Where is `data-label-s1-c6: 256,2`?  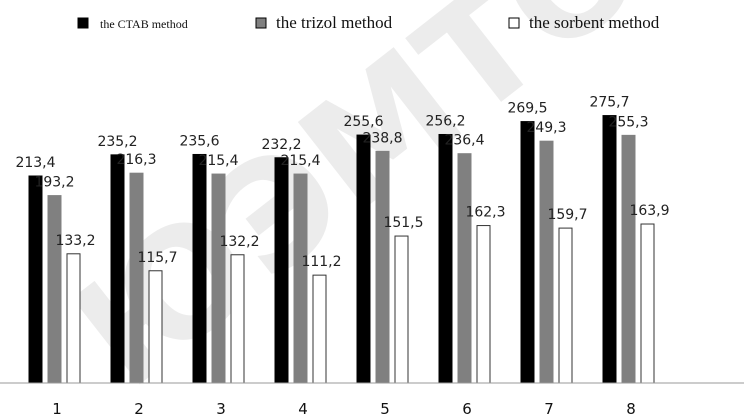
data-label-s1-c6: 256,2 is located at coordinates (445, 121).